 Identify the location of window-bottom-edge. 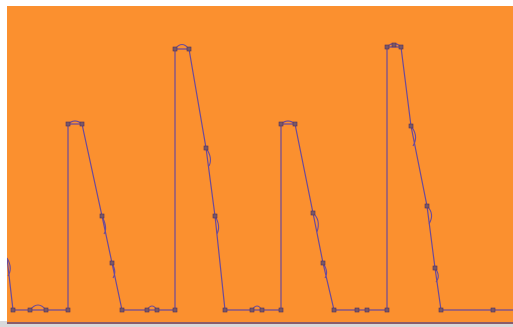
(256, 324).